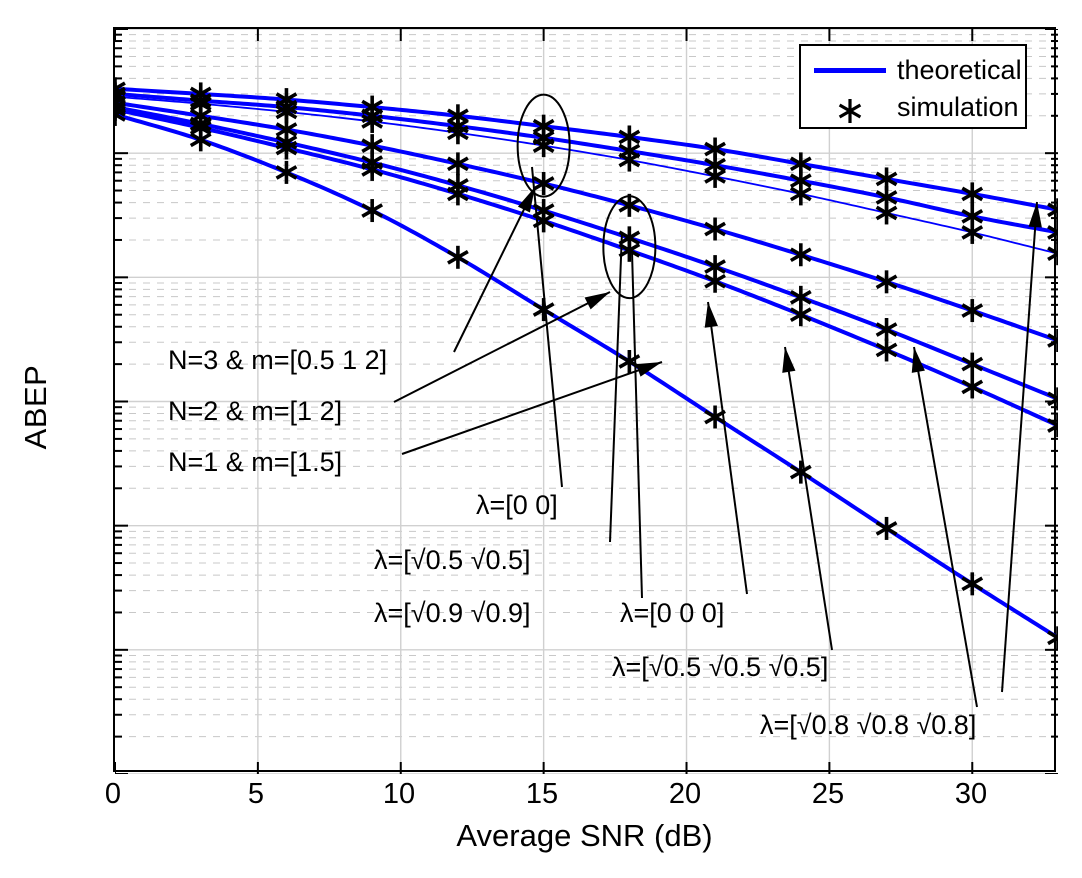 The width and height of the screenshot is (1082, 878). What do you see at coordinates (850, 111) in the screenshot?
I see `asterisk-marker-icon` at bounding box center [850, 111].